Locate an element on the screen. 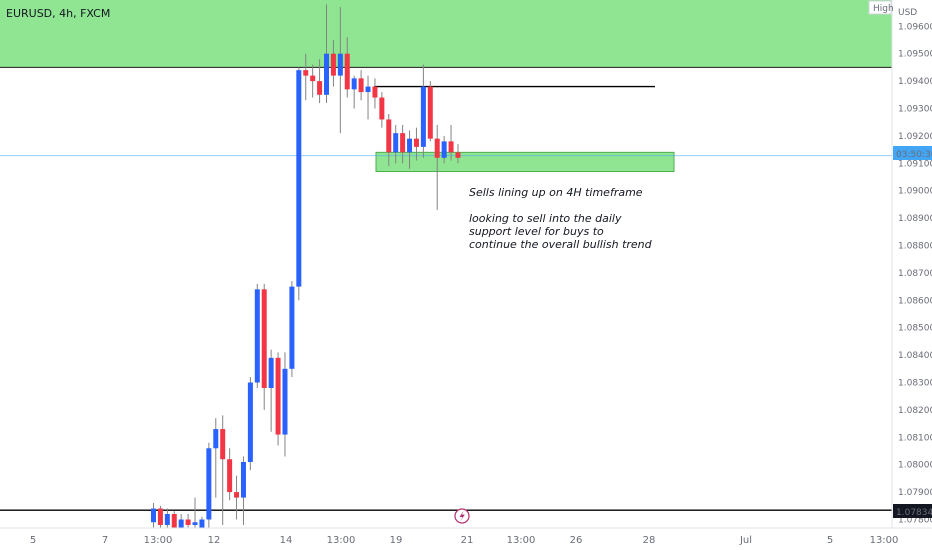  high-label: High is located at coordinates (883, 9).